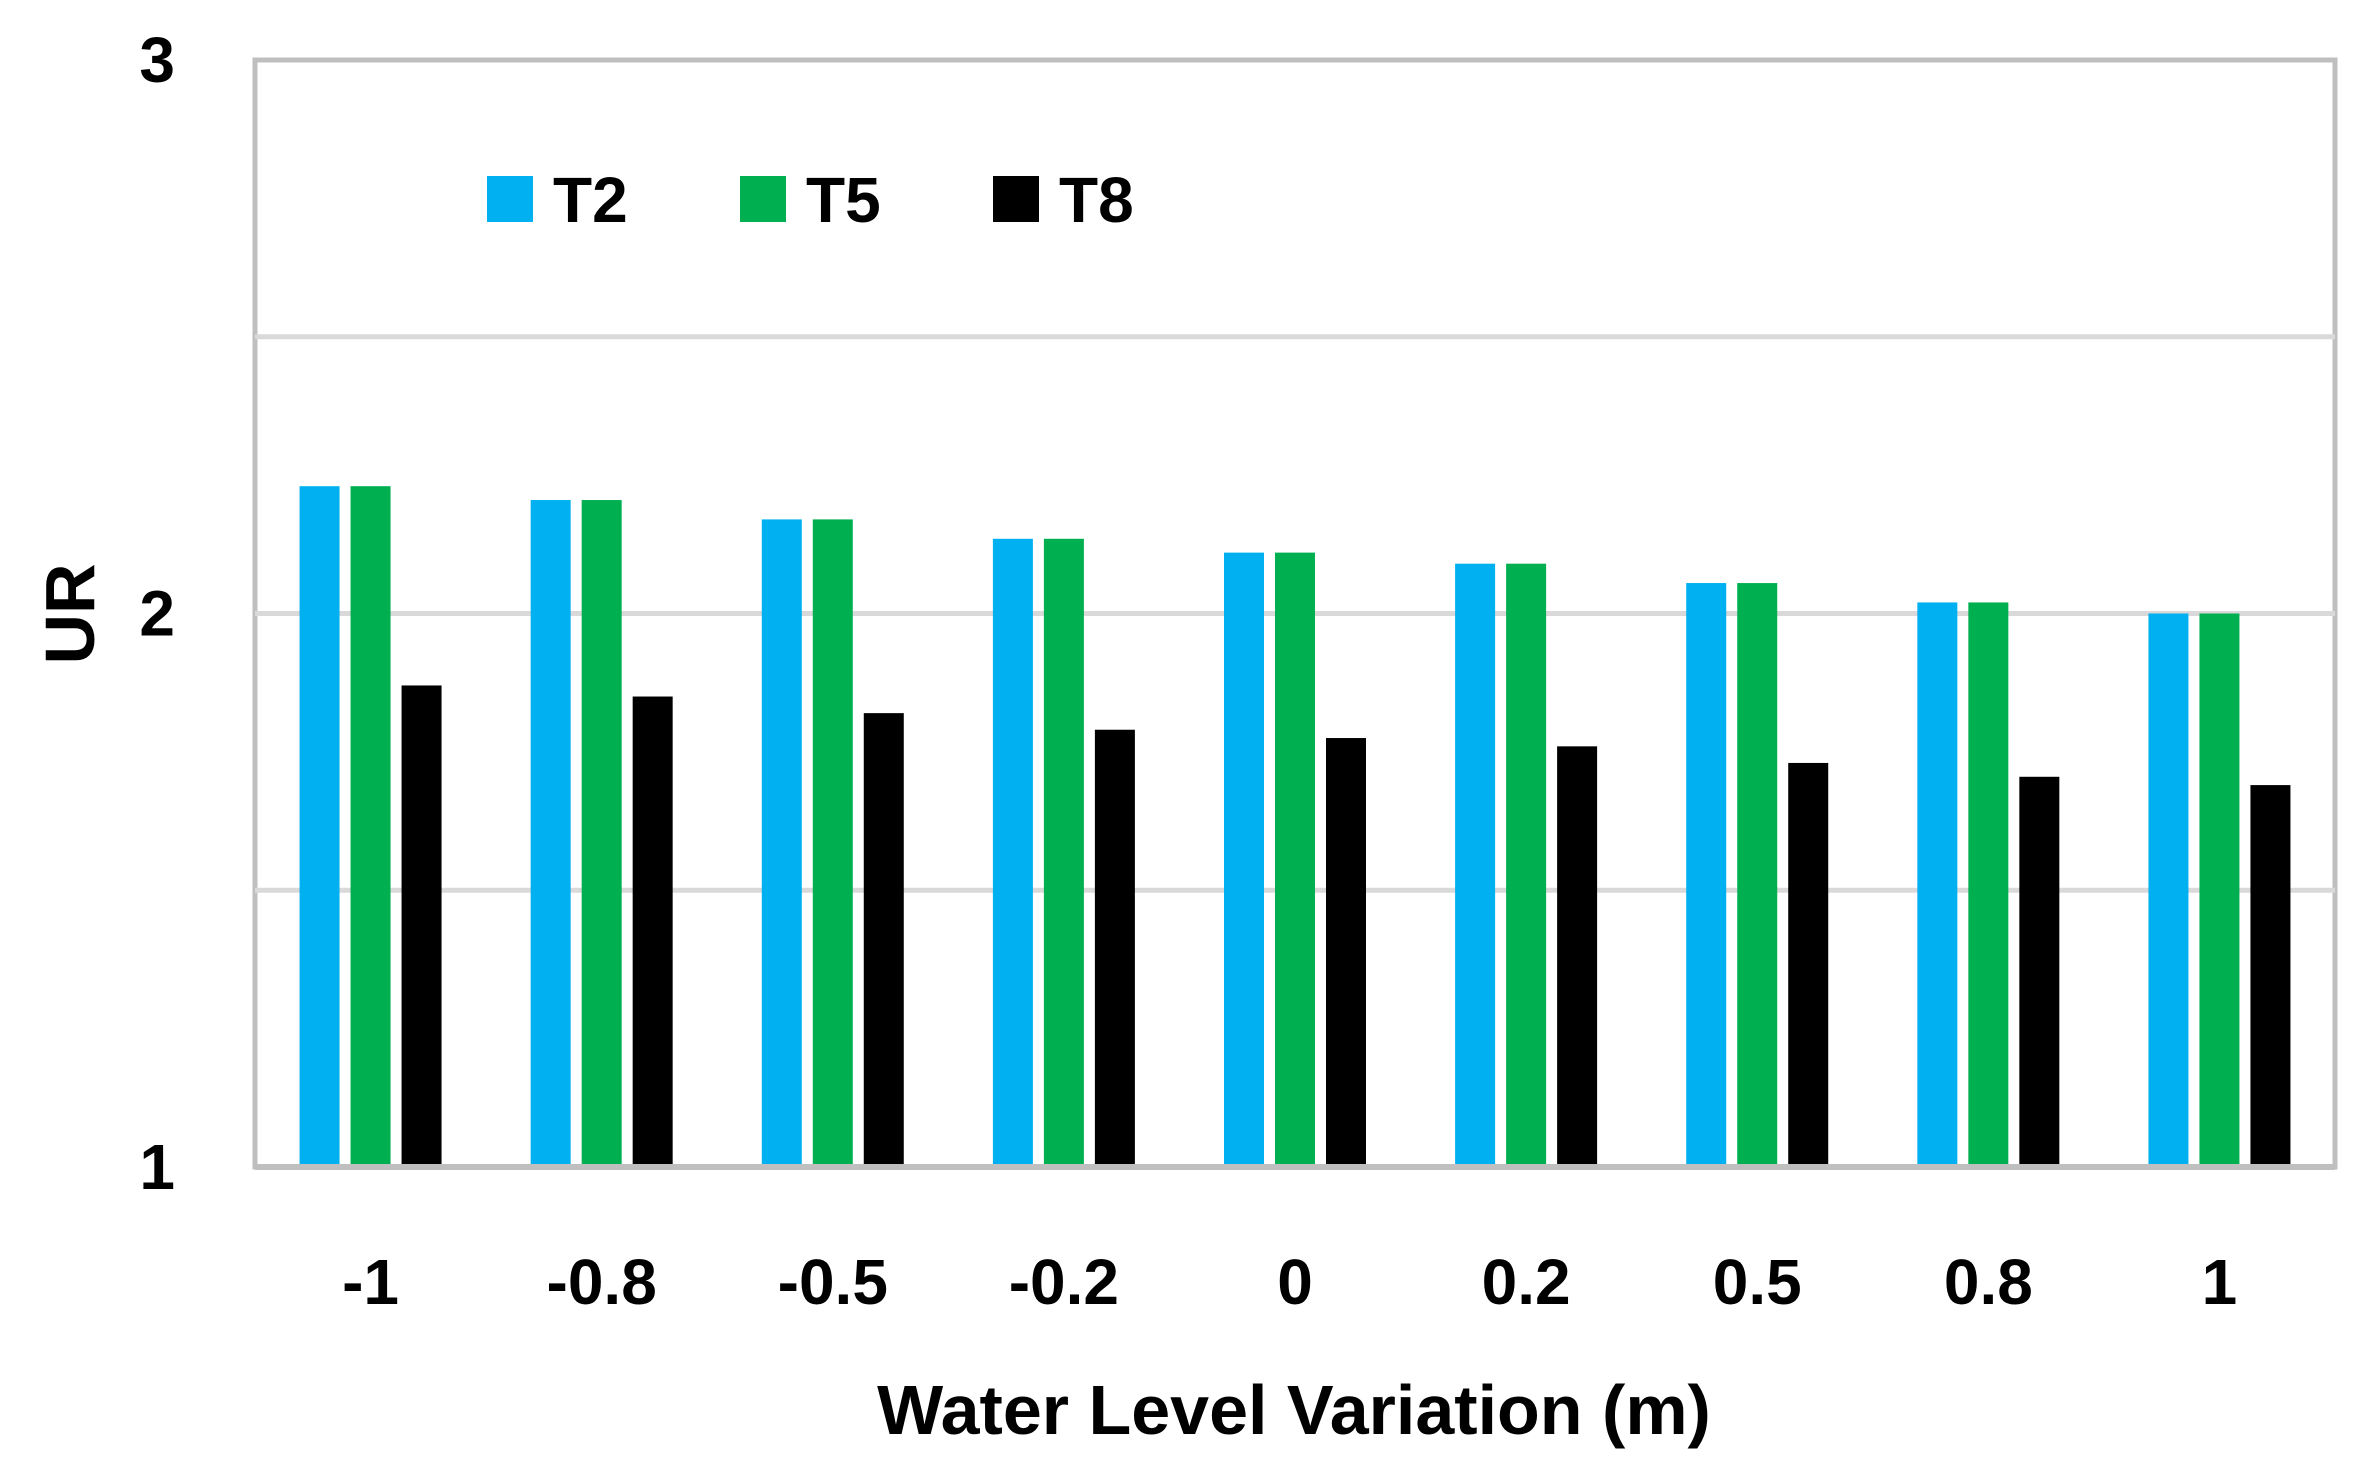 This screenshot has height=1475, width=2371. I want to click on x-tick-label: 1, so click(2220, 1282).